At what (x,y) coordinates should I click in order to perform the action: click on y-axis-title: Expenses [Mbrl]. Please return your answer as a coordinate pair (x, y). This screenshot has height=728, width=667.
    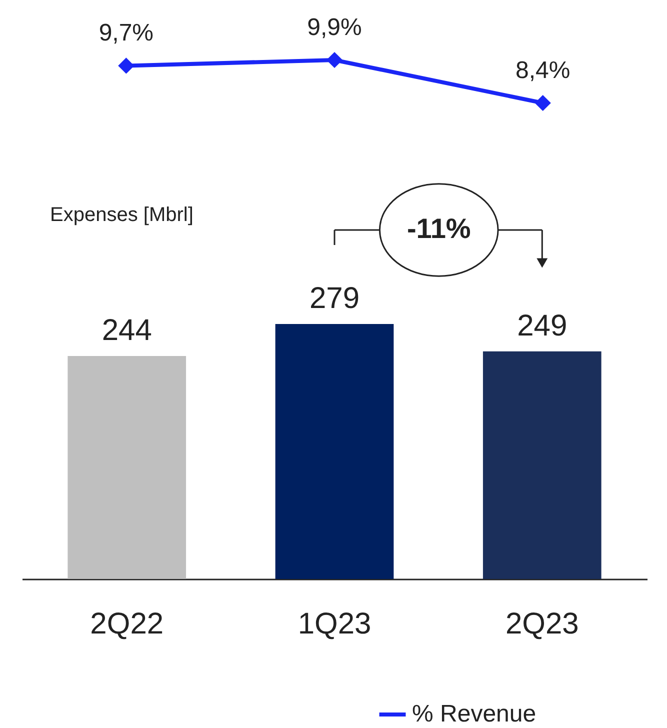
    Looking at the image, I should click on (122, 215).